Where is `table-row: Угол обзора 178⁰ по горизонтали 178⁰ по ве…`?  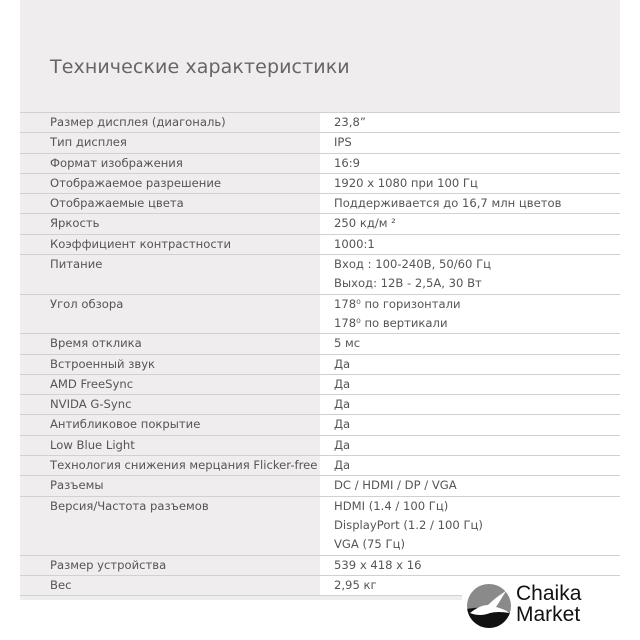 table-row: Угол обзора 178⁰ по горизонтали 178⁰ по ве… is located at coordinates (320, 314).